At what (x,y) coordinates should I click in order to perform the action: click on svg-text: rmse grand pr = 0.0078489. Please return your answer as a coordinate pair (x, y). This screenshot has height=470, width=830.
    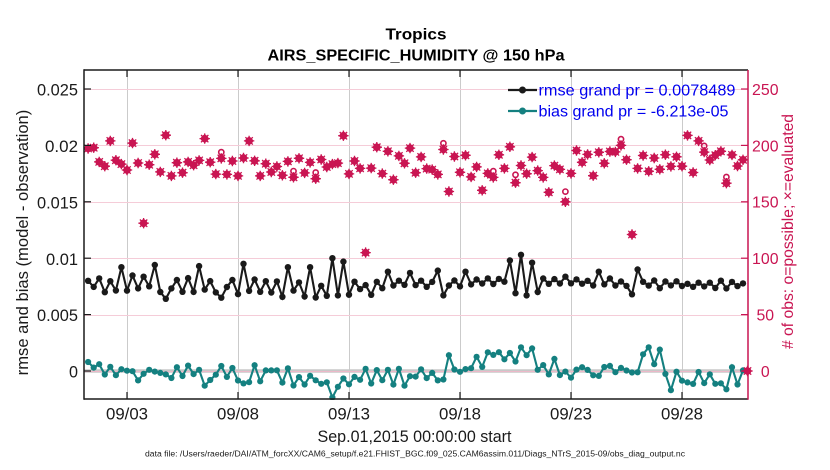
    Looking at the image, I should click on (637, 91).